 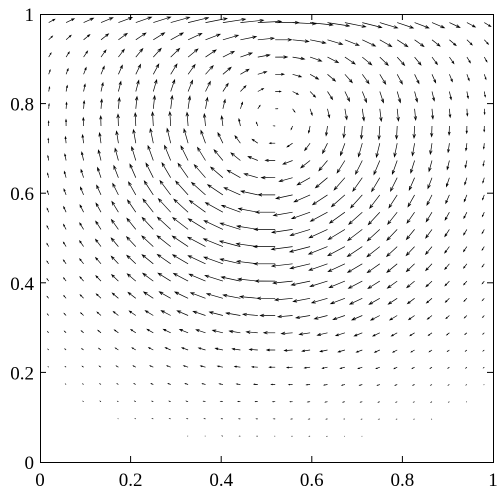 I want to click on x-tick-label: 0.8, so click(x=403, y=480).